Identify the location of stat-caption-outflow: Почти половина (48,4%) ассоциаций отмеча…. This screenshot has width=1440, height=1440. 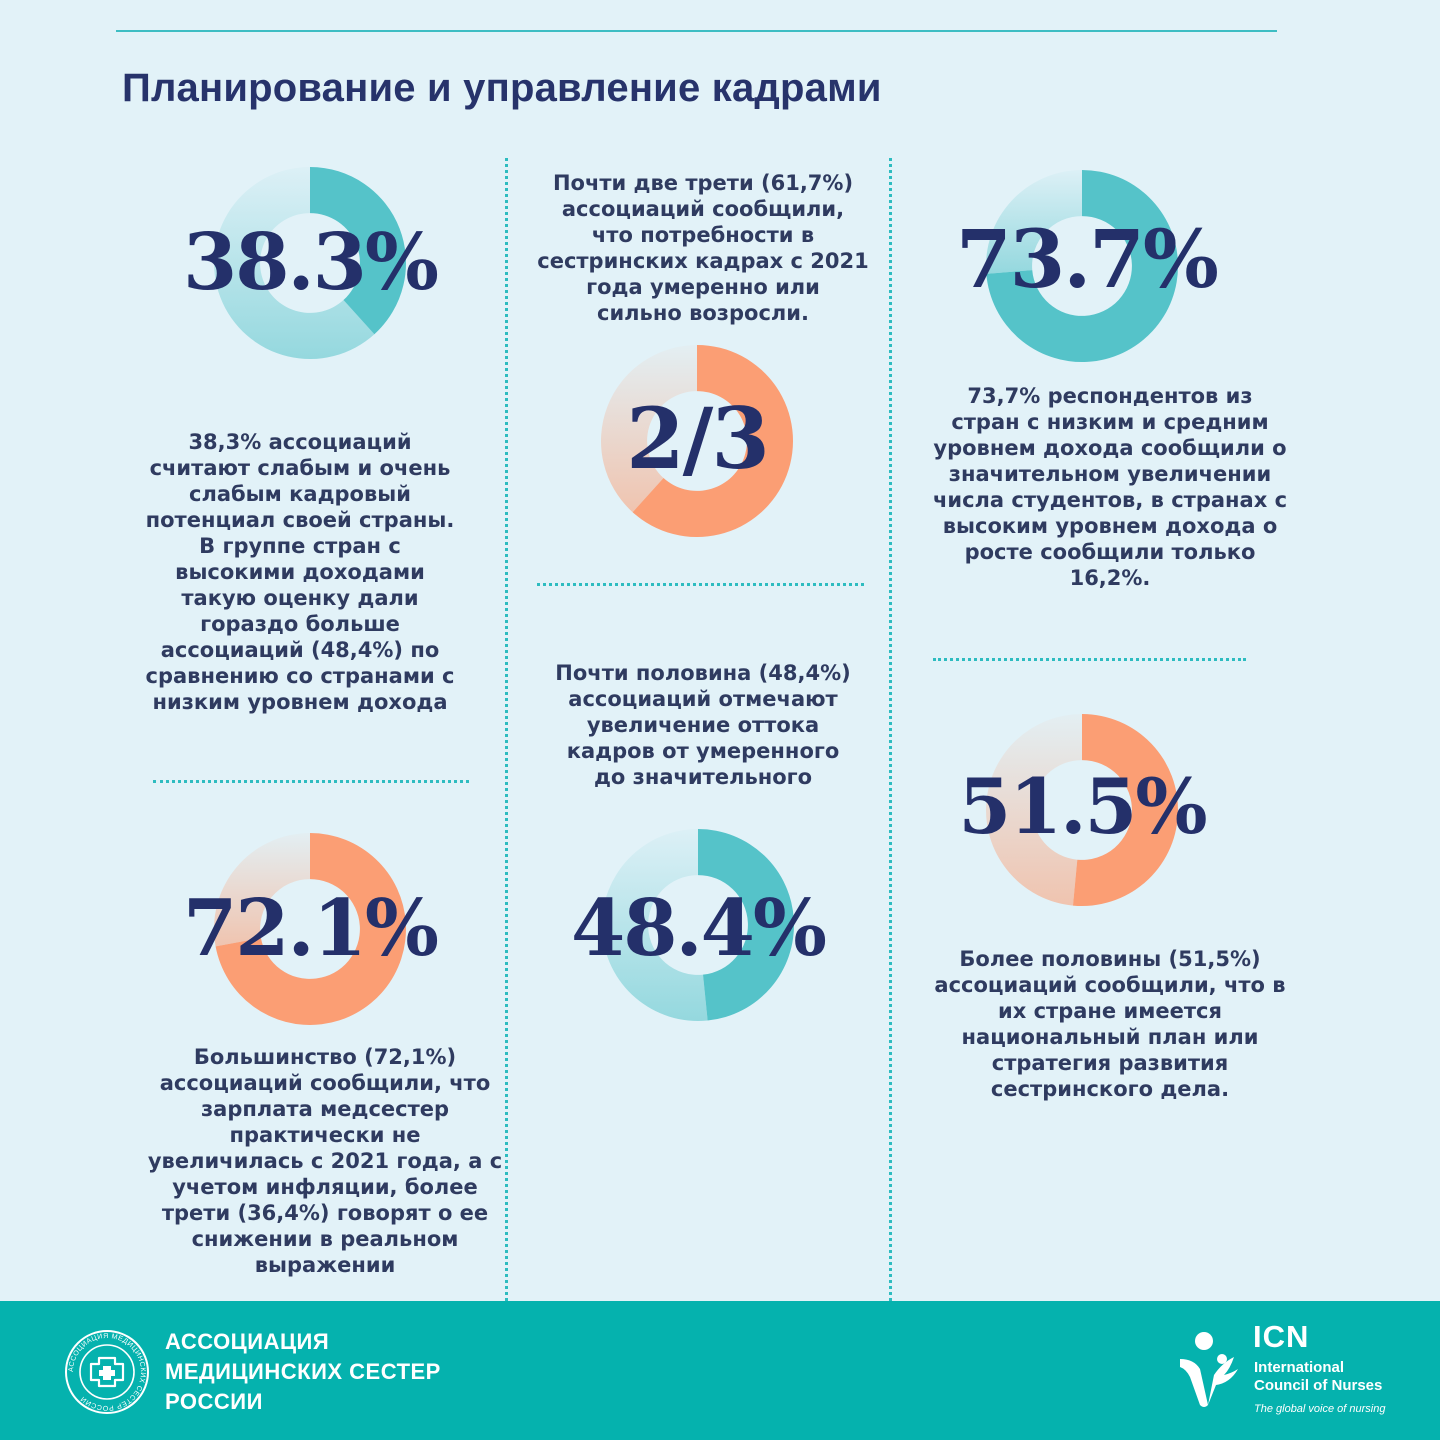
(703, 725).